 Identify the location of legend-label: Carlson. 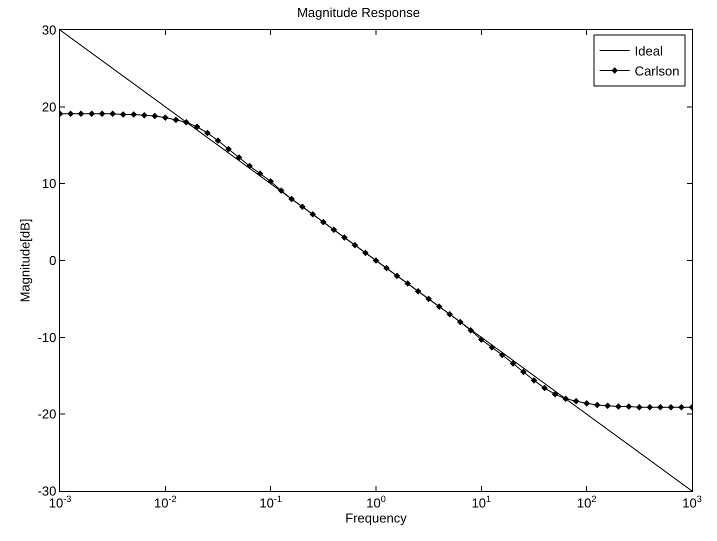
(657, 71).